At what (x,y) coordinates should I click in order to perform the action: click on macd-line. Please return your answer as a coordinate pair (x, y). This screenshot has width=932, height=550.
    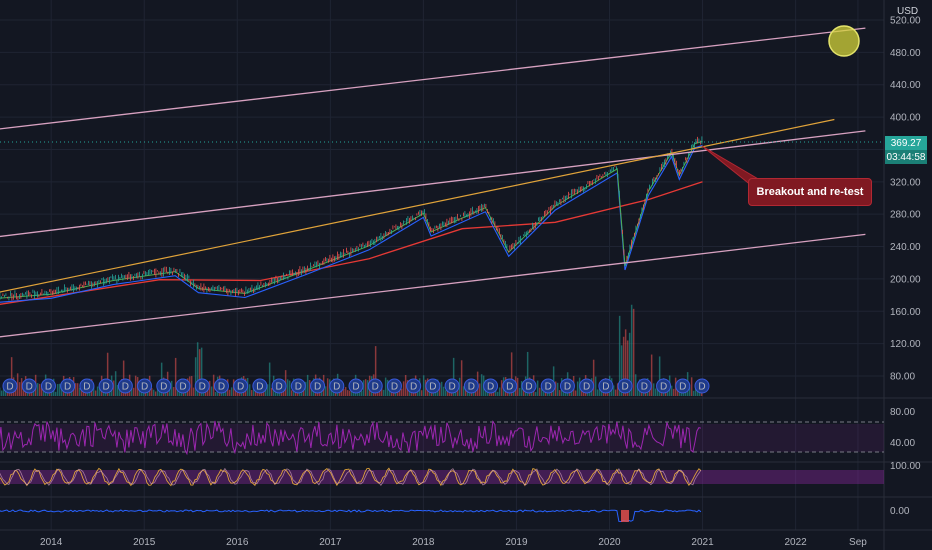
    Looking at the image, I should click on (351, 516).